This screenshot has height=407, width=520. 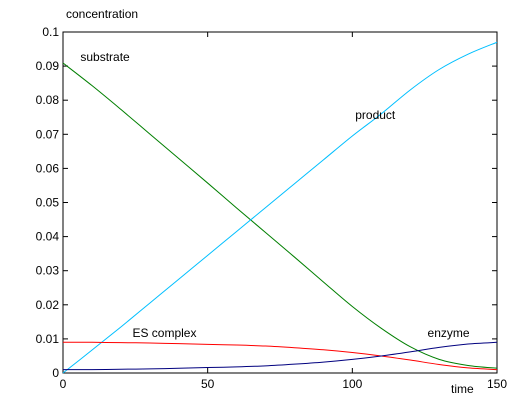 What do you see at coordinates (462, 389) in the screenshot?
I see `x-axis-label: time` at bounding box center [462, 389].